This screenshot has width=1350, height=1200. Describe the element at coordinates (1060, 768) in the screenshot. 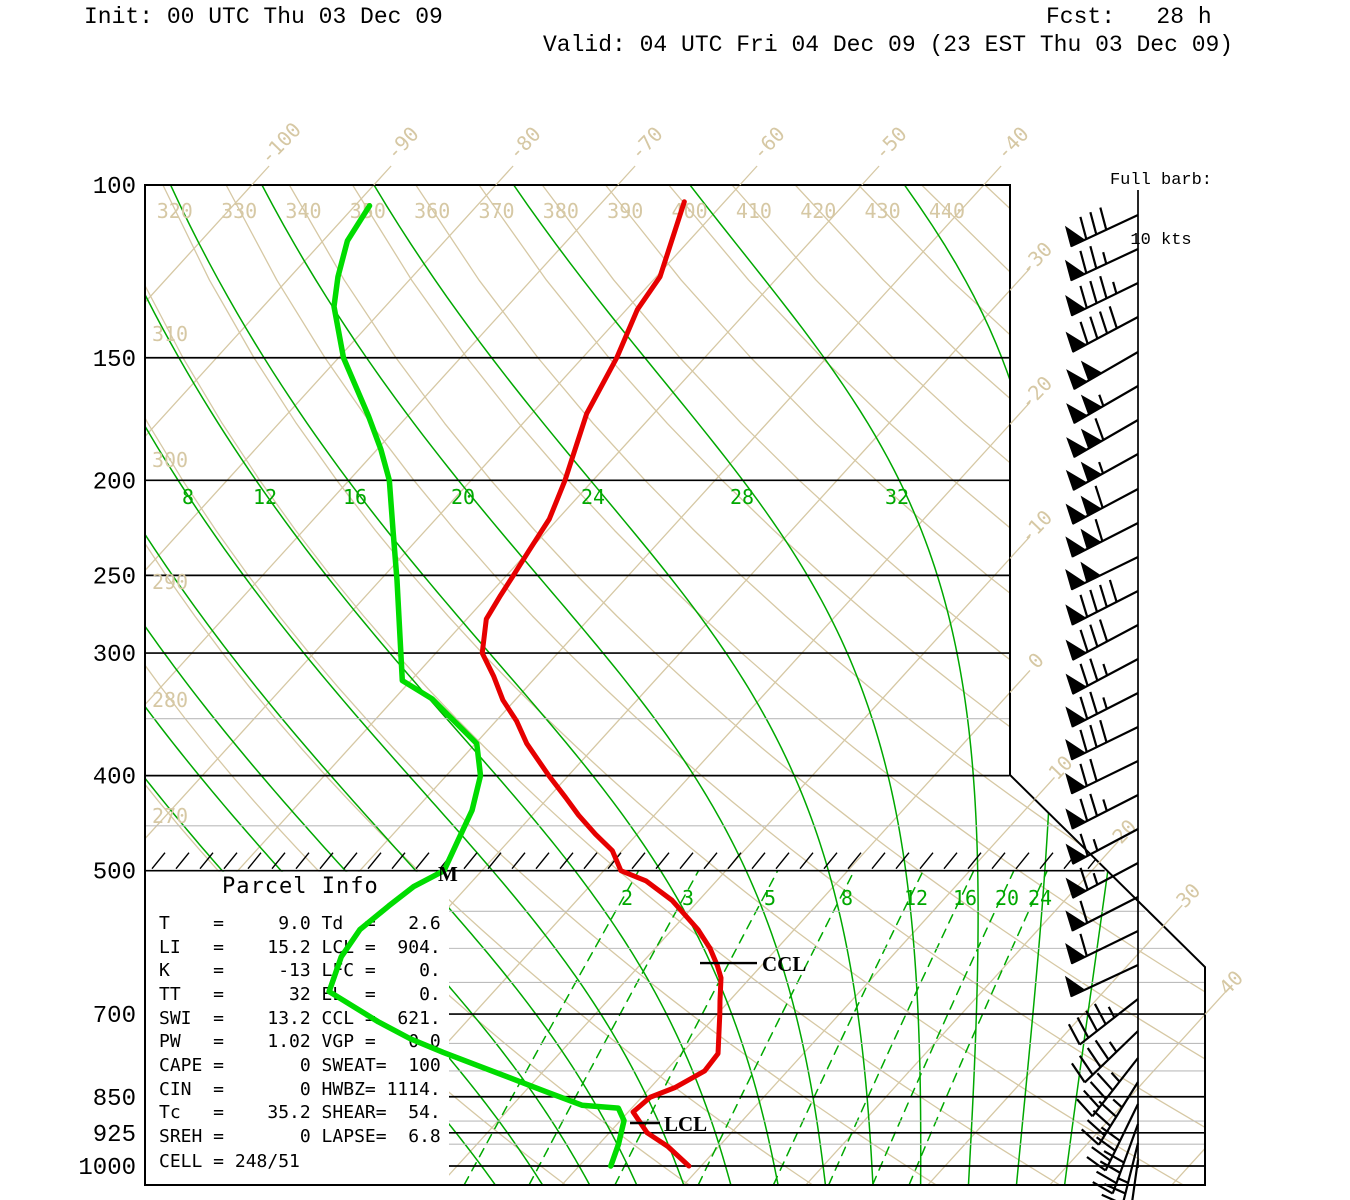

I see `svg-text: 10` at that location.